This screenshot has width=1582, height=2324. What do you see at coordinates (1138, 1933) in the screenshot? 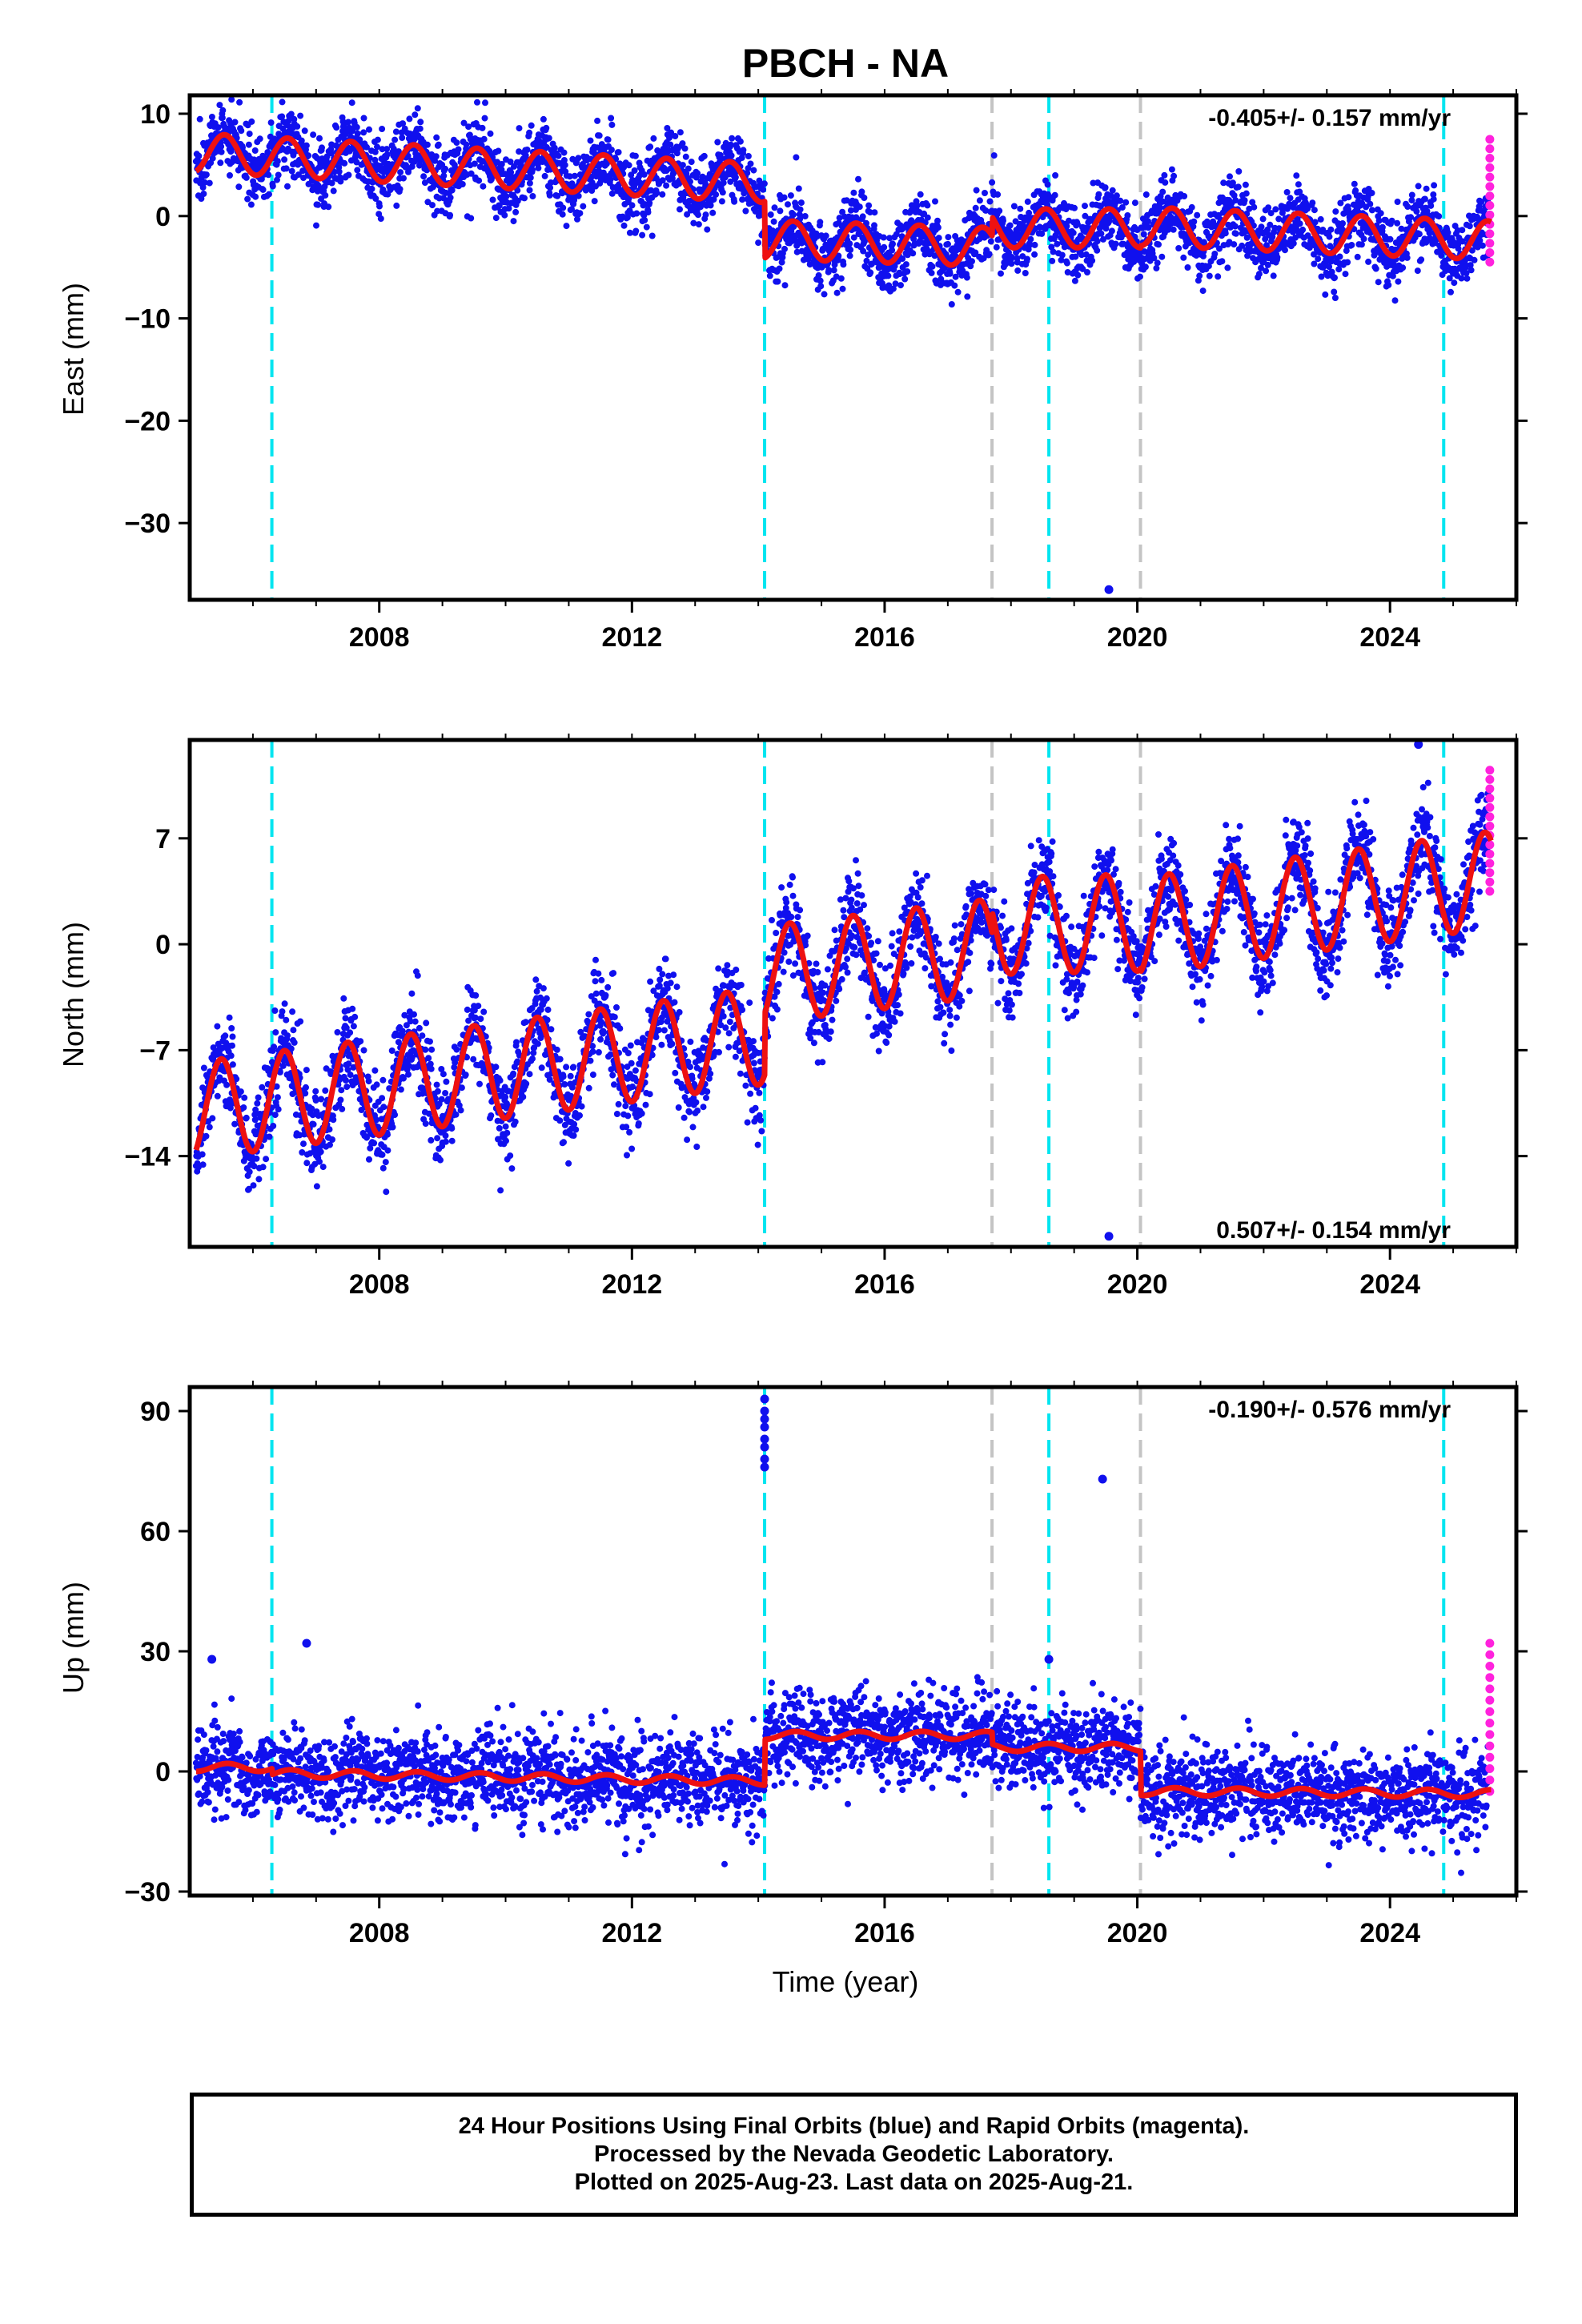
I see `up-x-tick-label: 2020` at bounding box center [1138, 1933].